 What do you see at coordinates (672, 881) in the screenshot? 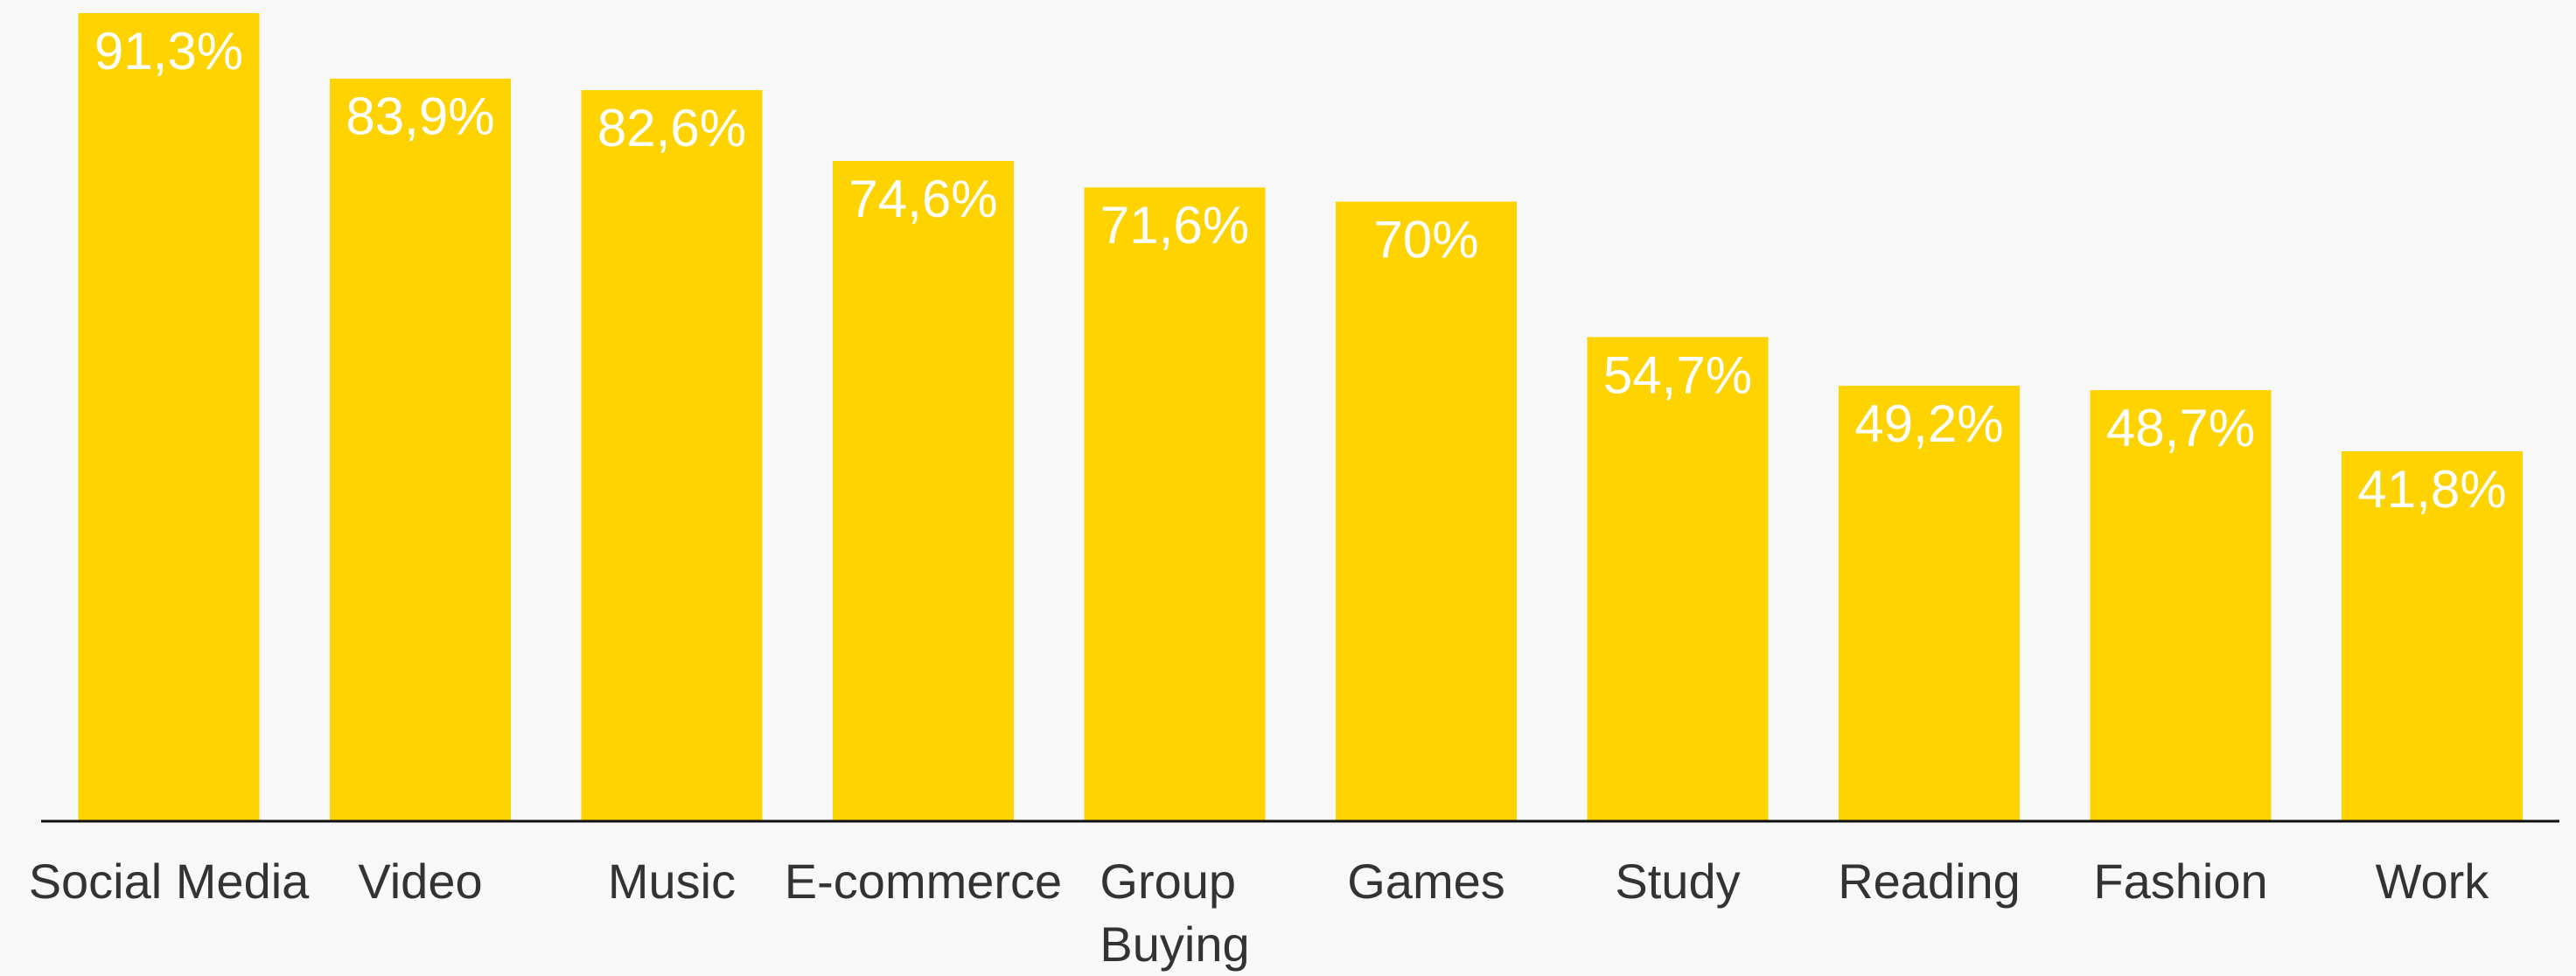
I see `x-tick-label: Music` at bounding box center [672, 881].